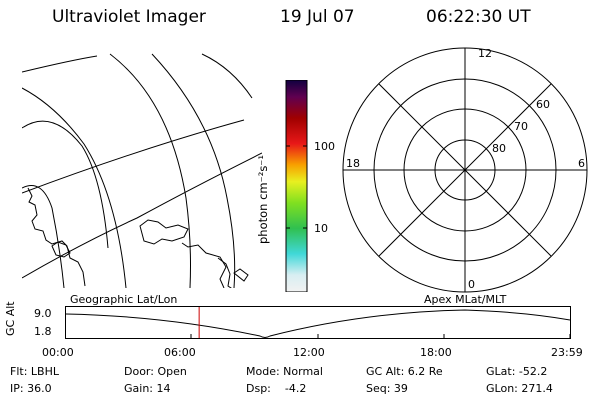 The height and width of the screenshot is (400, 600). I want to click on colorbar-tick-100: 100, so click(324, 146).